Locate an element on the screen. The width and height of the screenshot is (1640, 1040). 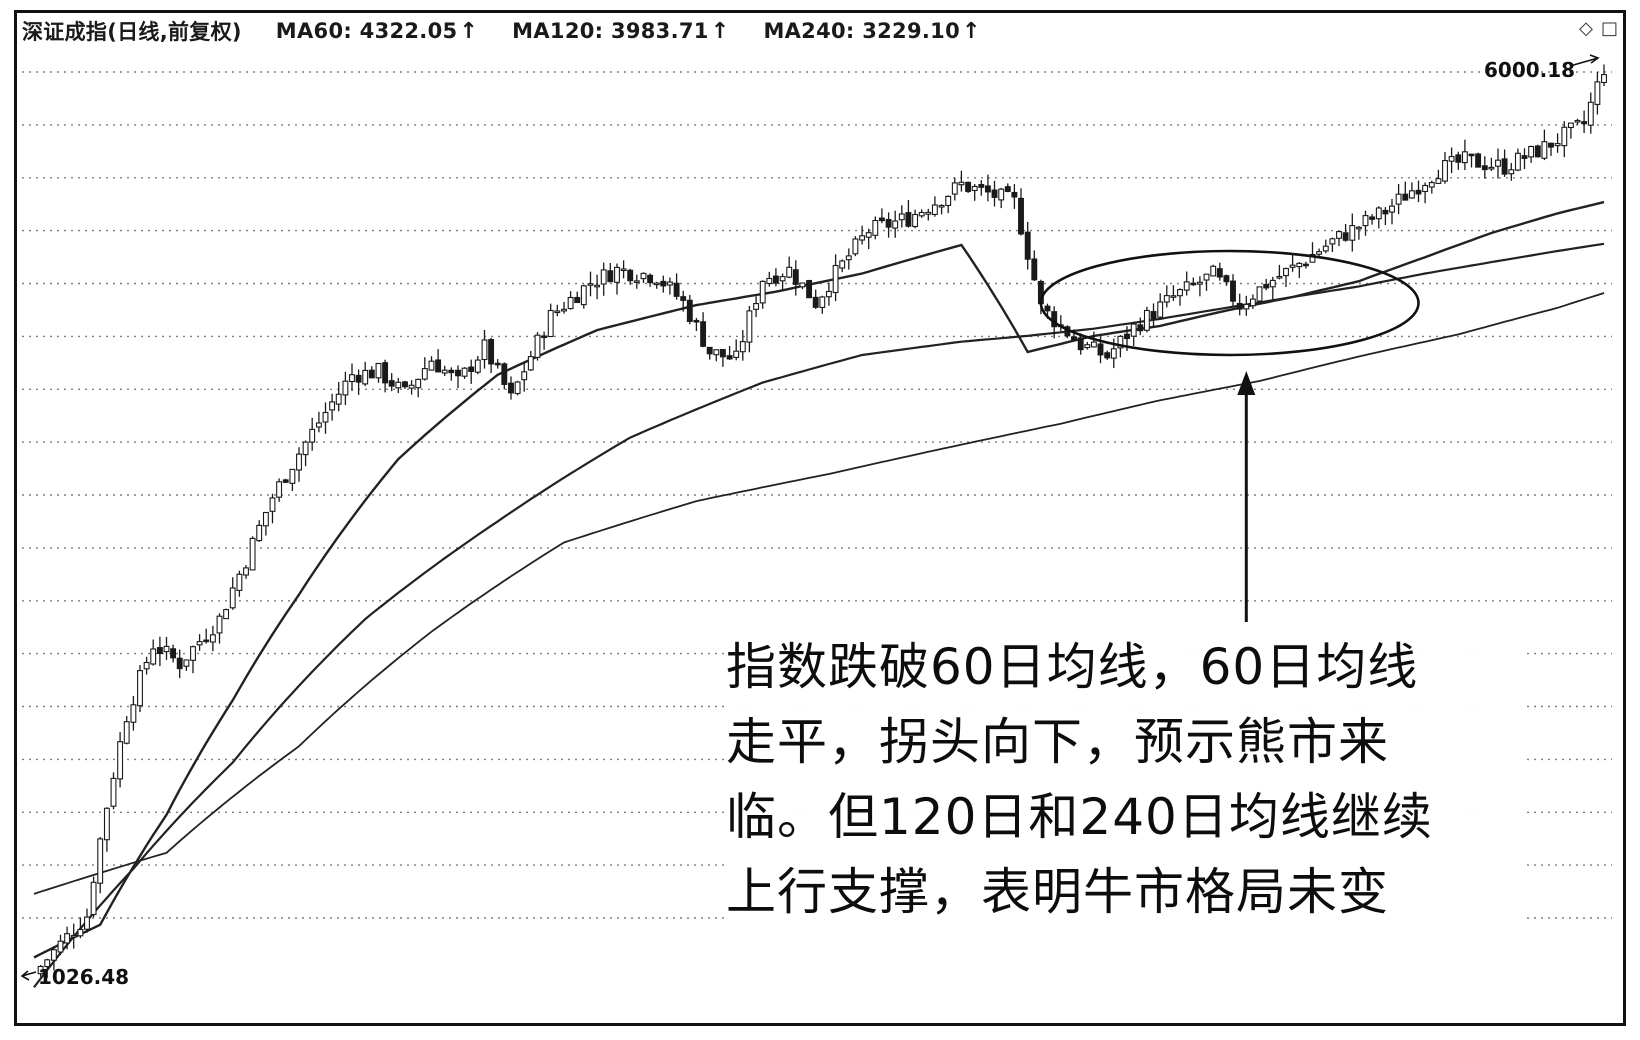
max-price-label: 6000.18 is located at coordinates (1529, 70).